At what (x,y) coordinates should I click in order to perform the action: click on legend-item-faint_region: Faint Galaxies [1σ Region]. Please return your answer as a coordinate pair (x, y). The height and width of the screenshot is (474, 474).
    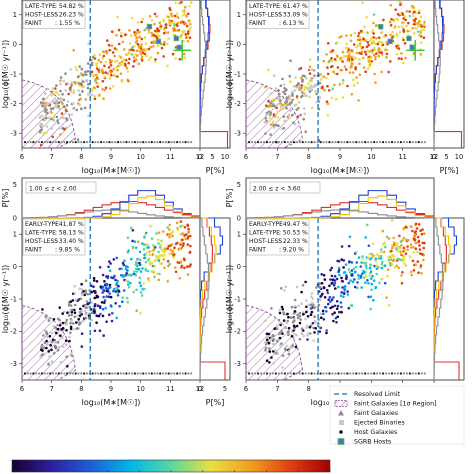
    Looking at the image, I should click on (385, 404).